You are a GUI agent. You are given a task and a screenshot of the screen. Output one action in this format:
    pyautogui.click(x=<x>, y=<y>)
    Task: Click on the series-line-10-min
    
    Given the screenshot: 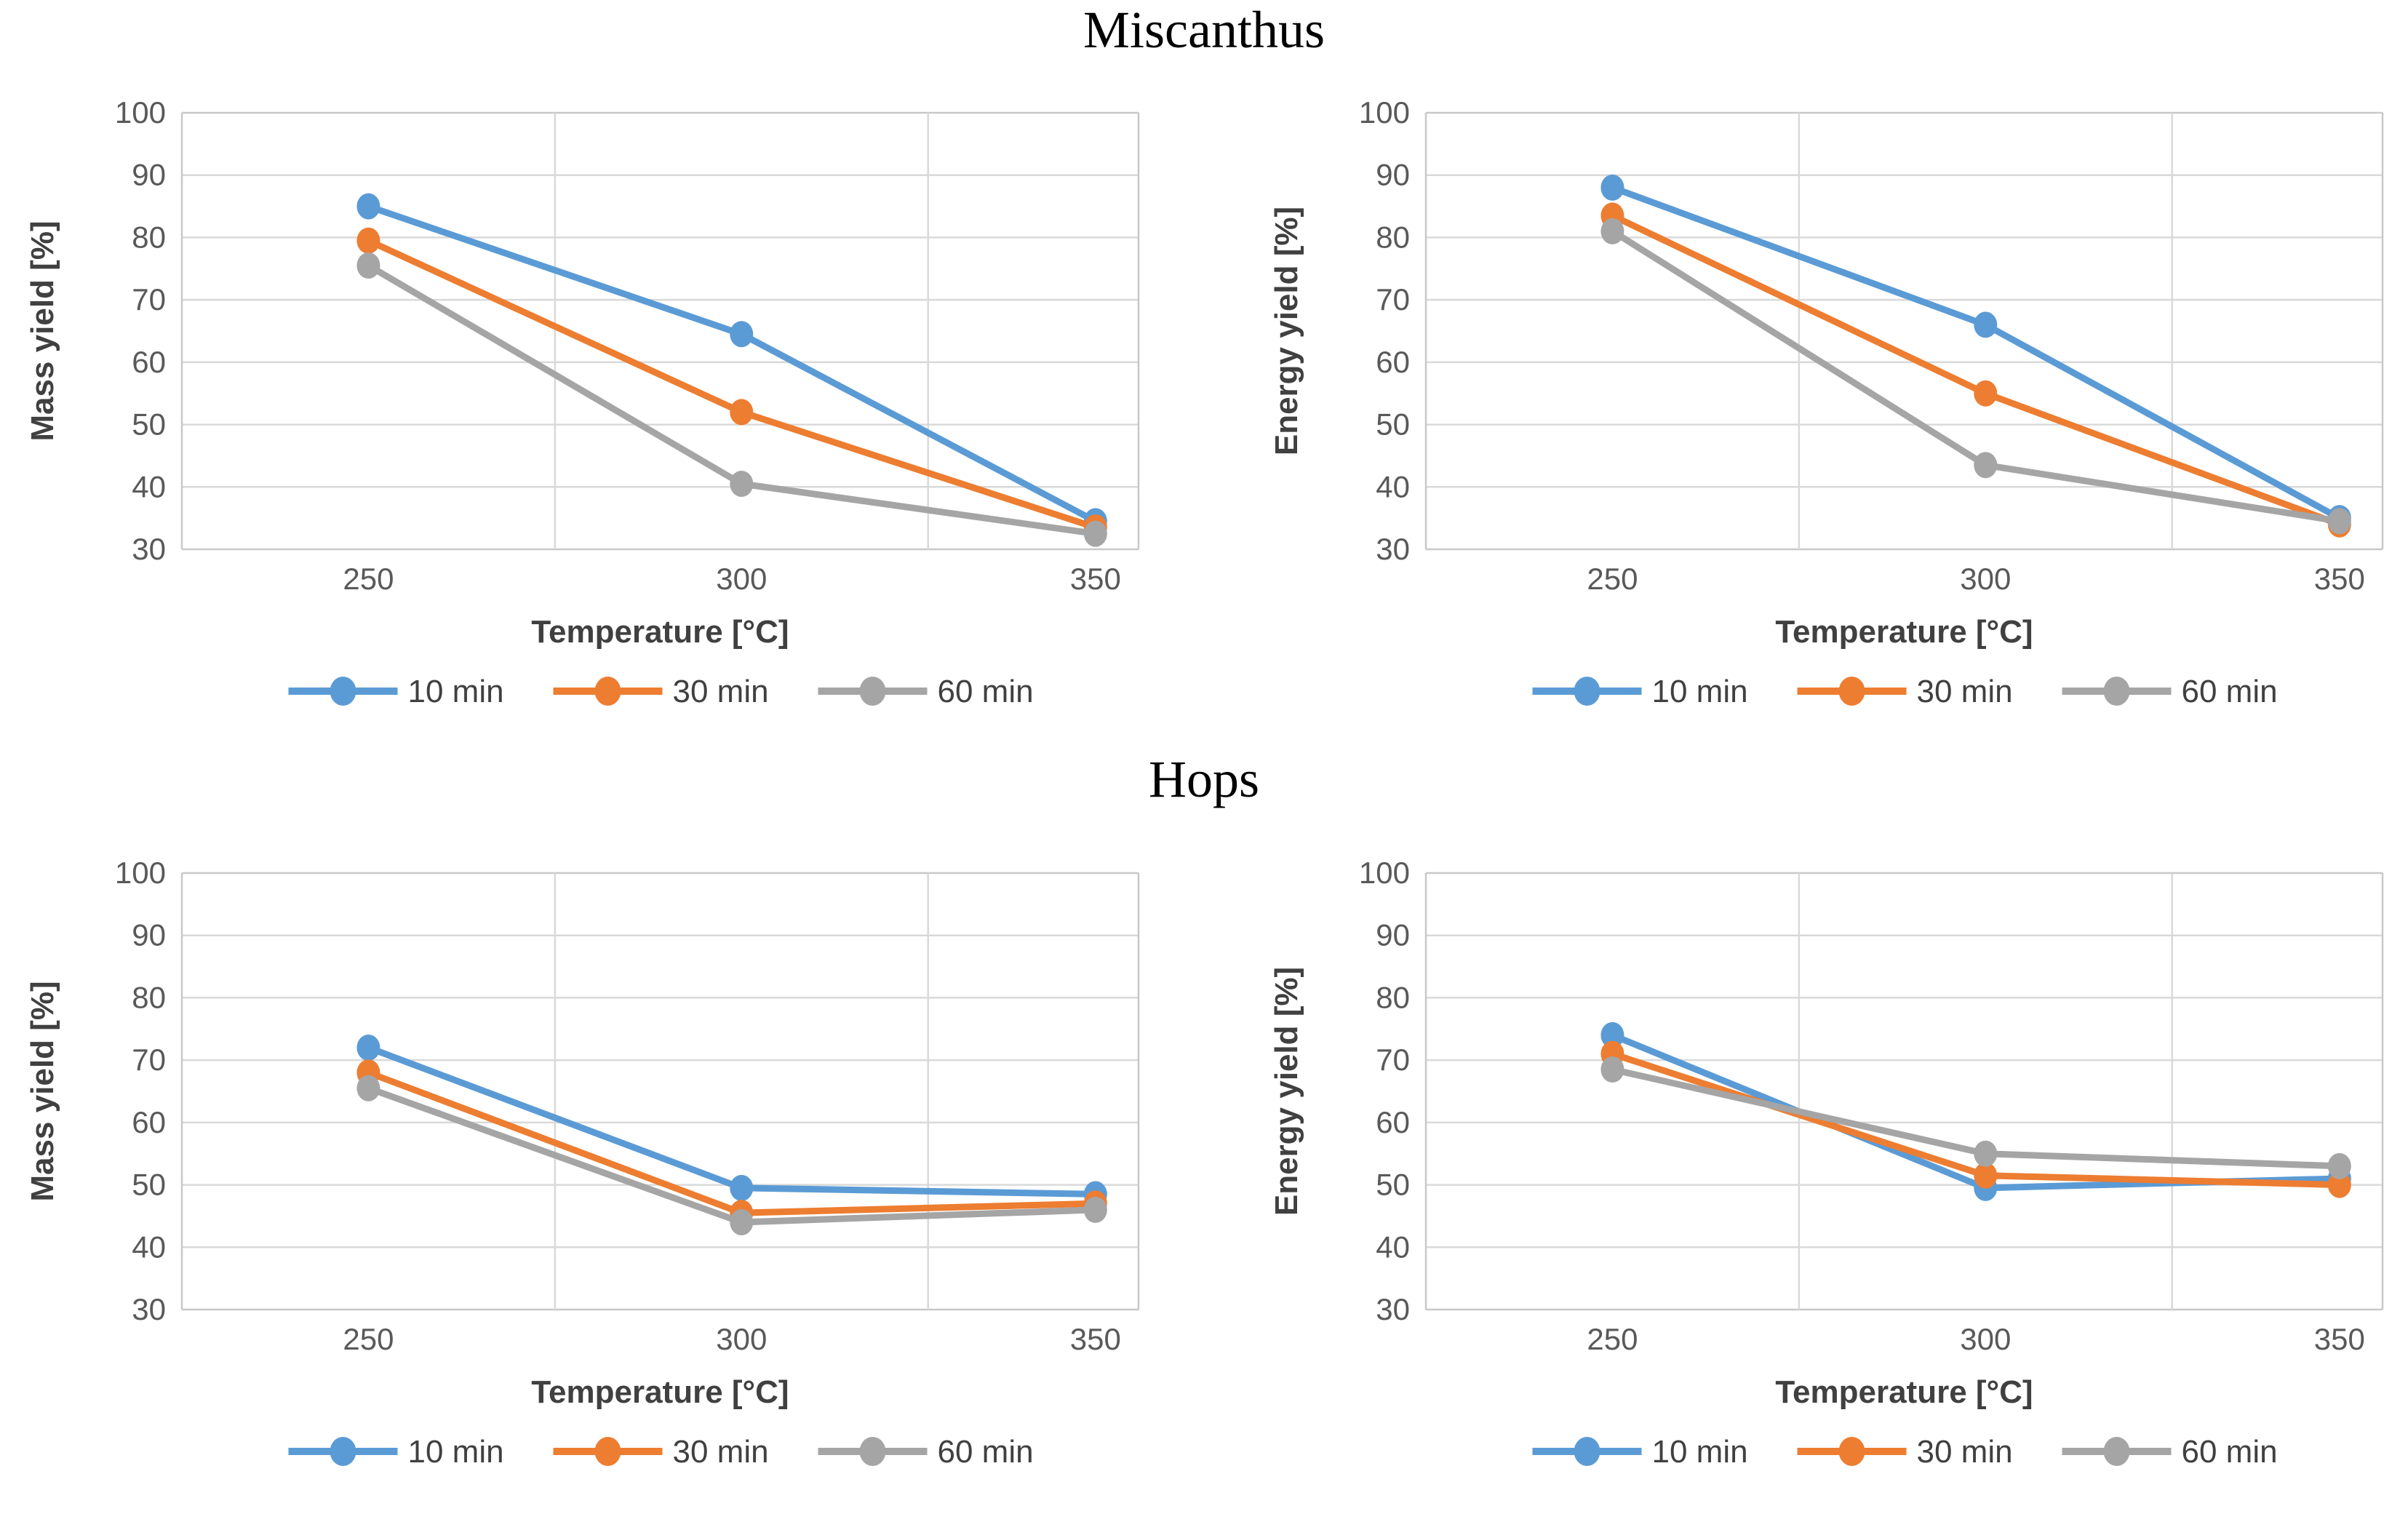 What is the action you would take?
    pyautogui.click(x=731, y=364)
    